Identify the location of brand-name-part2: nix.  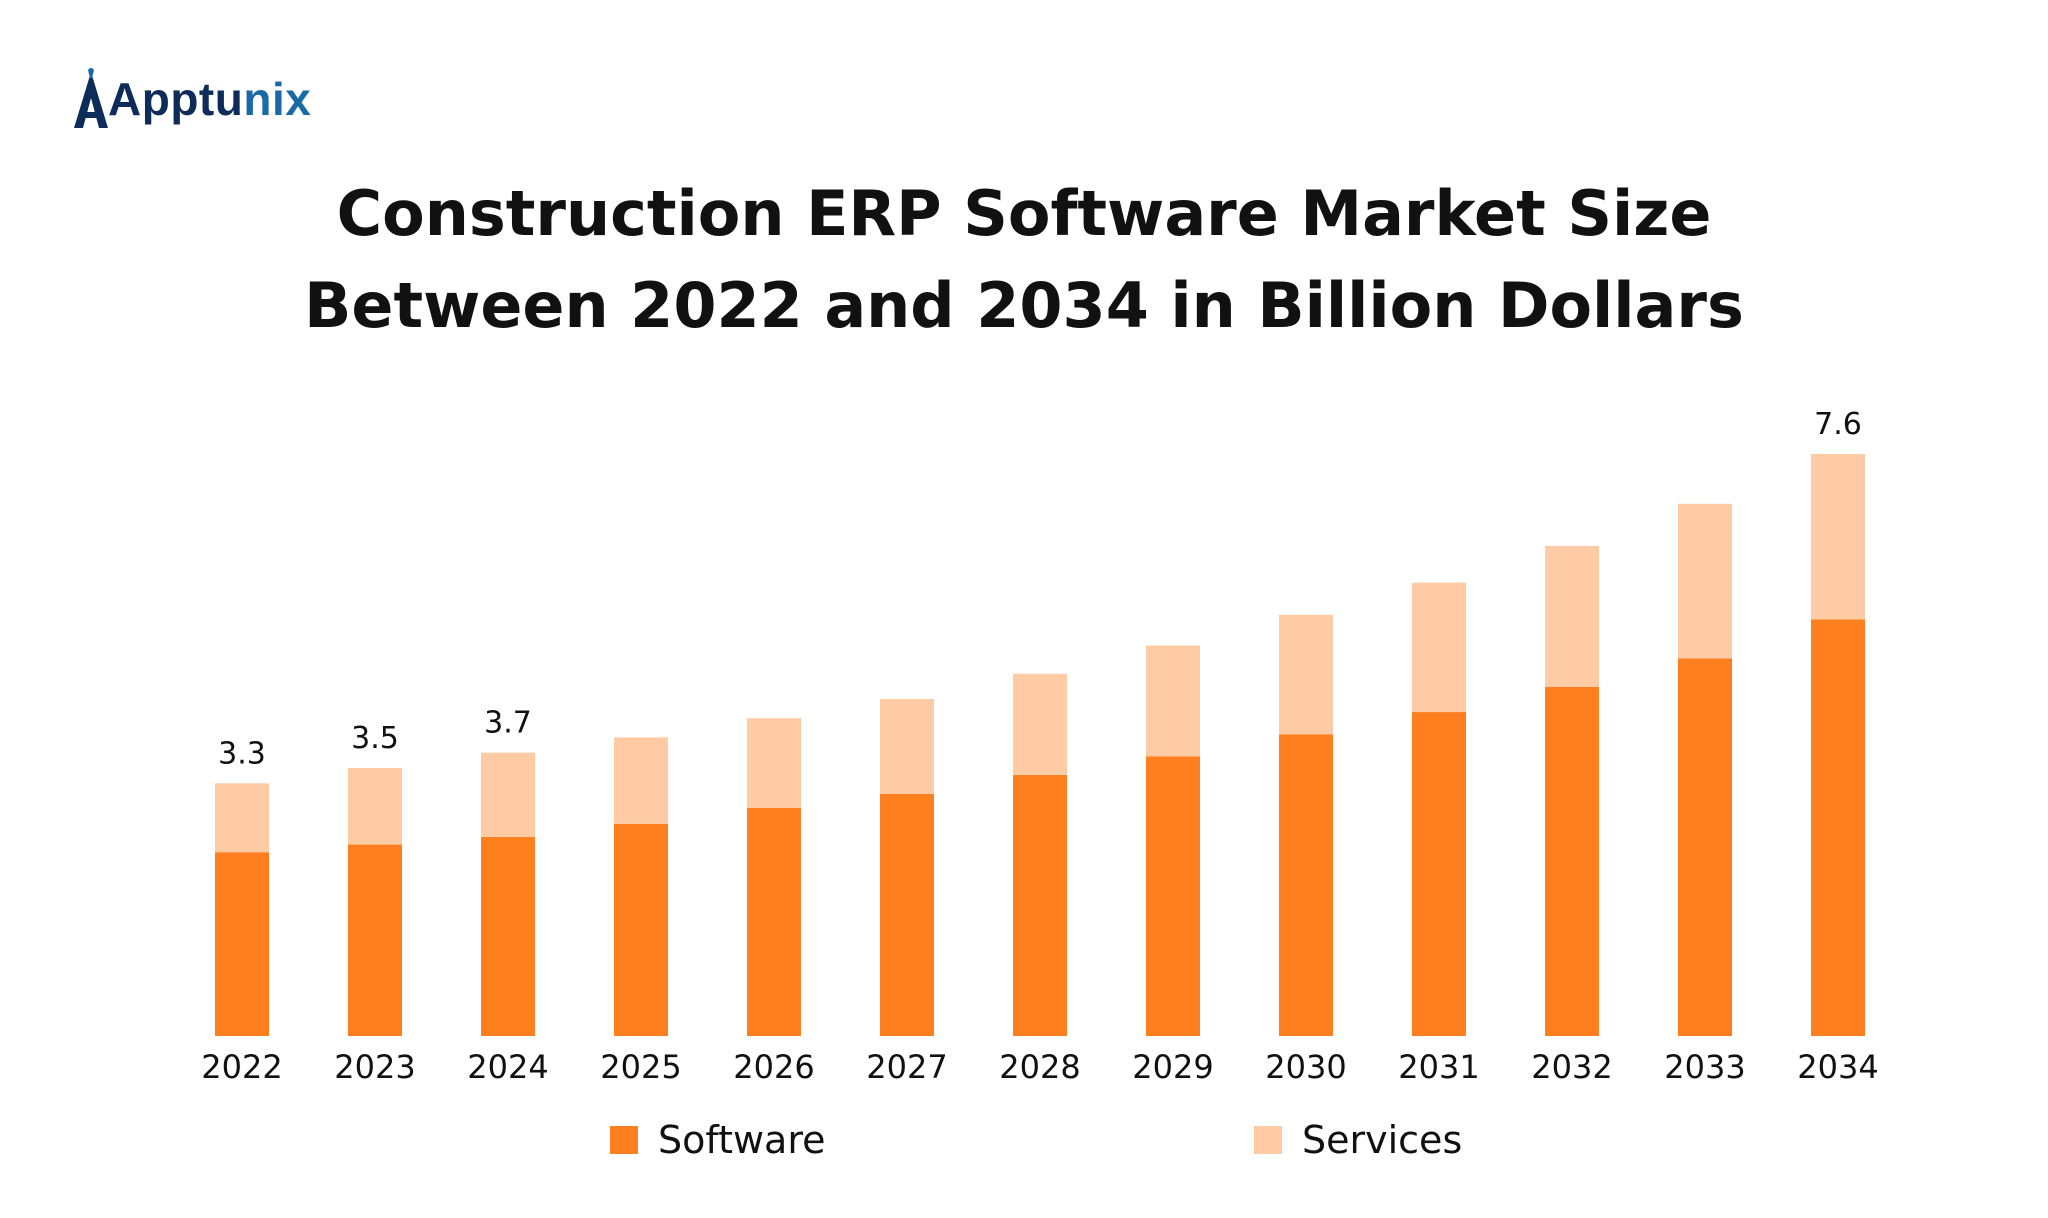
(277, 99).